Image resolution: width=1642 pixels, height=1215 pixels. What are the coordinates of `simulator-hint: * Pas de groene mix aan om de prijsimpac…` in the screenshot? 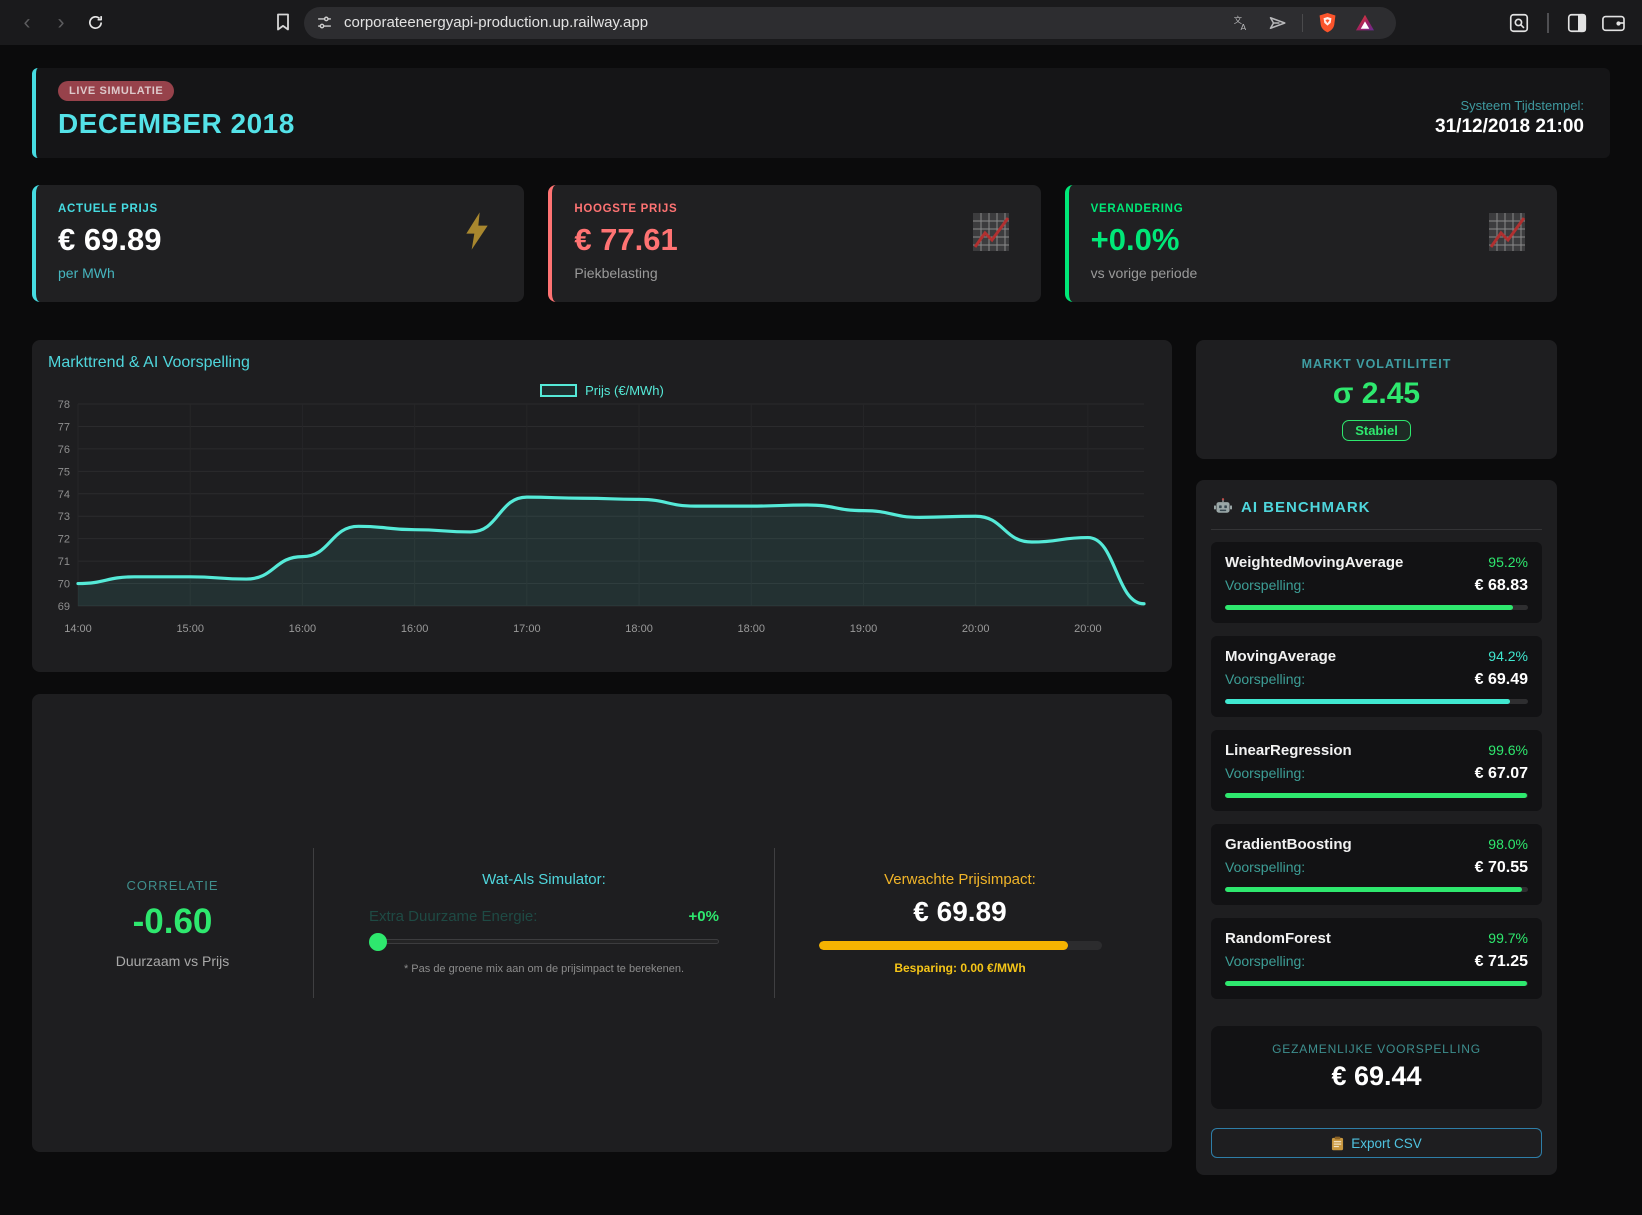 It's located at (544, 969).